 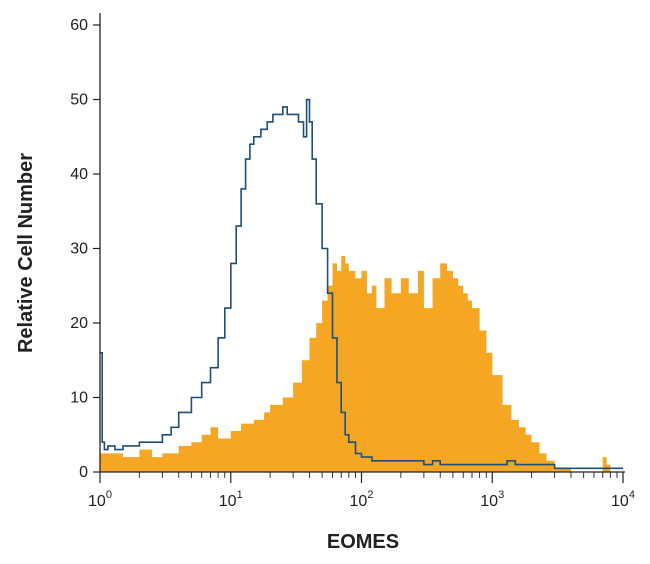 I want to click on x-tick-label: 10², so click(x=362, y=499).